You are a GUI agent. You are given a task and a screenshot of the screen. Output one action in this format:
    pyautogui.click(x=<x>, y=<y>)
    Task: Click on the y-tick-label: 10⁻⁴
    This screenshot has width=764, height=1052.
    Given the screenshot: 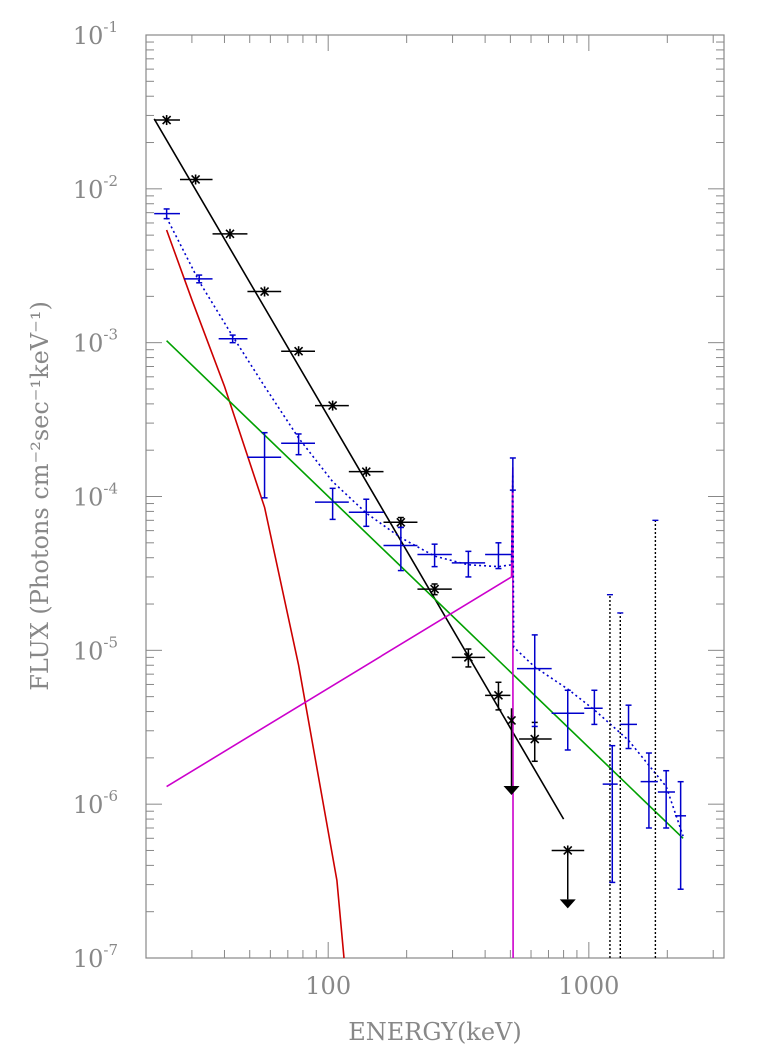 What is the action you would take?
    pyautogui.click(x=95, y=496)
    